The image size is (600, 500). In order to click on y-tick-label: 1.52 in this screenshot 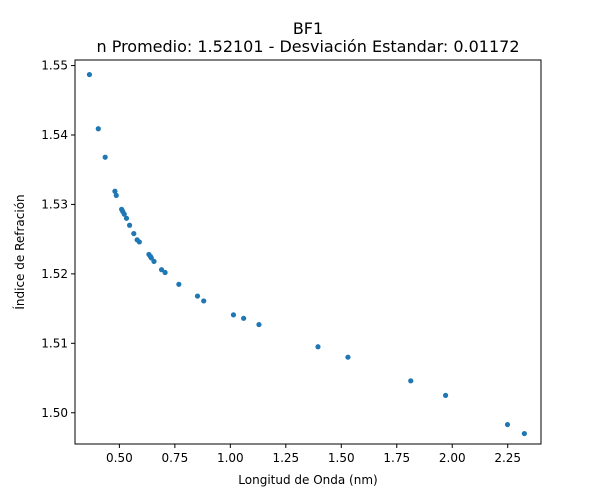, I will do `click(54, 274)`.